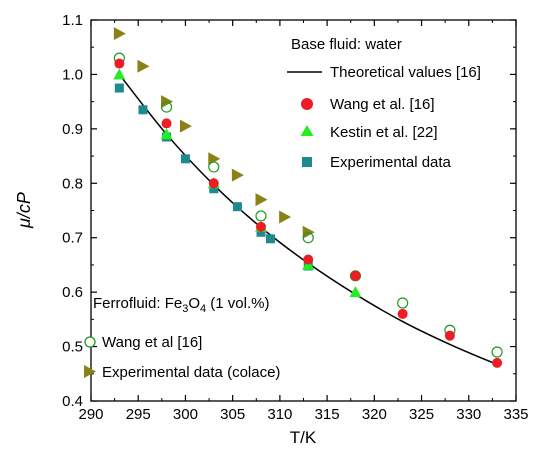 This screenshot has width=534, height=451. I want to click on y-tick-label: 1.1, so click(72, 20).